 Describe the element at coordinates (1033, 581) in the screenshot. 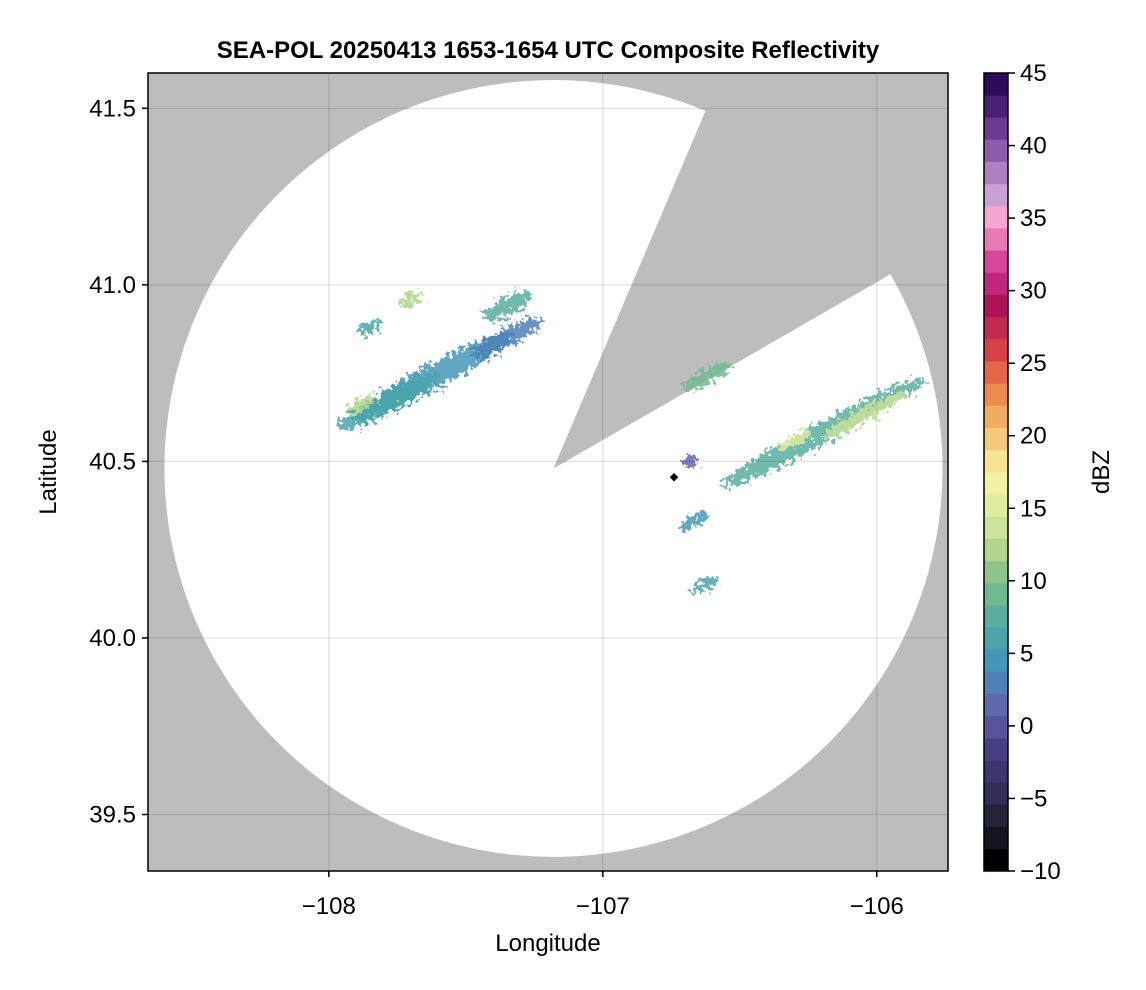

I see `colorbar-tick-label: 10` at that location.